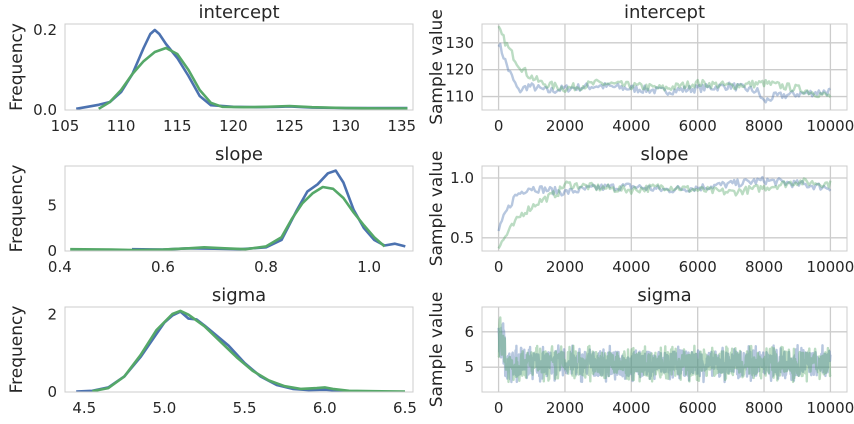  What do you see at coordinates (459, 97) in the screenshot?
I see `y-tick-label: 110` at bounding box center [459, 97].